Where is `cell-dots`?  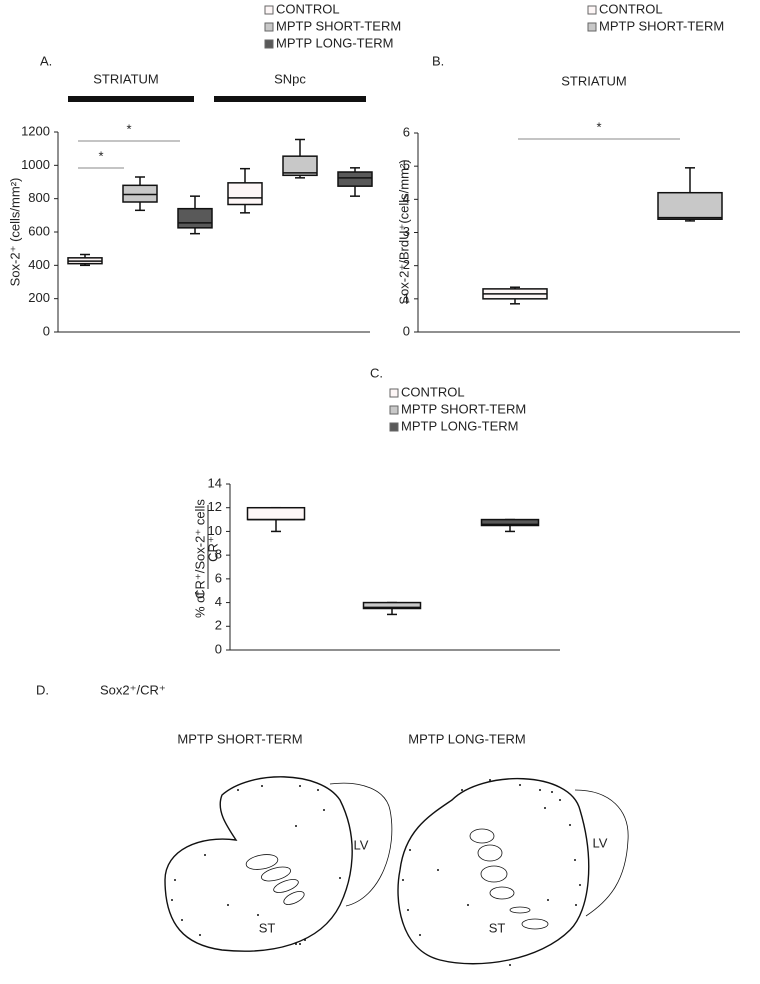 cell-dots is located at coordinates (376, 872).